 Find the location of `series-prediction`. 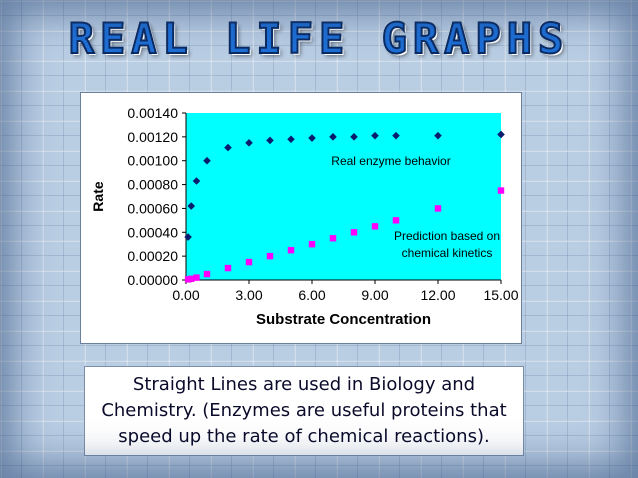

series-prediction is located at coordinates (344, 235).